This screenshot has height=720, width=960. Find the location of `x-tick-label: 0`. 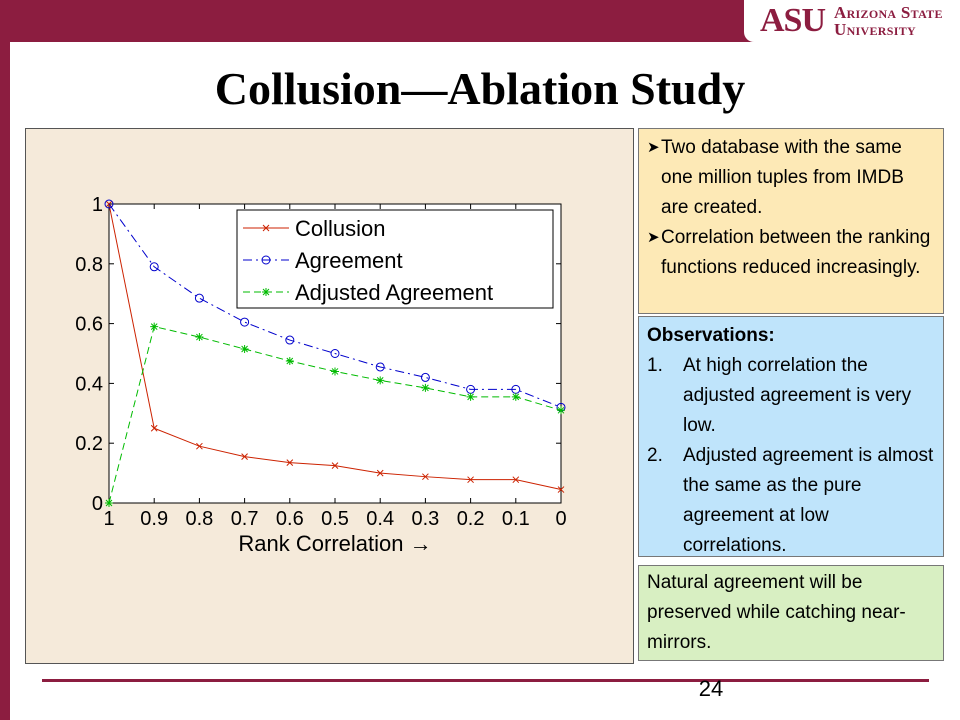

x-tick-label: 0 is located at coordinates (560, 519).